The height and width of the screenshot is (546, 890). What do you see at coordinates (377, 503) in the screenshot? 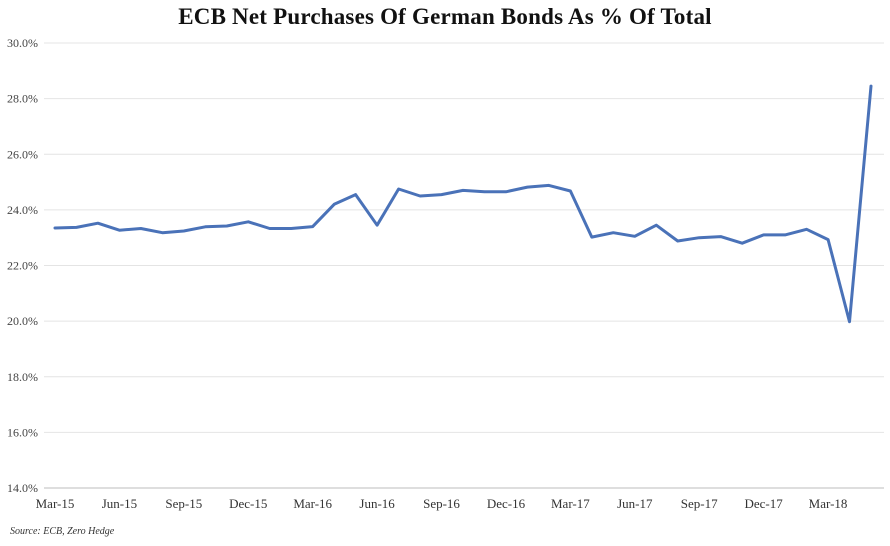
I see `x-tick-label: Jun-16` at bounding box center [377, 503].